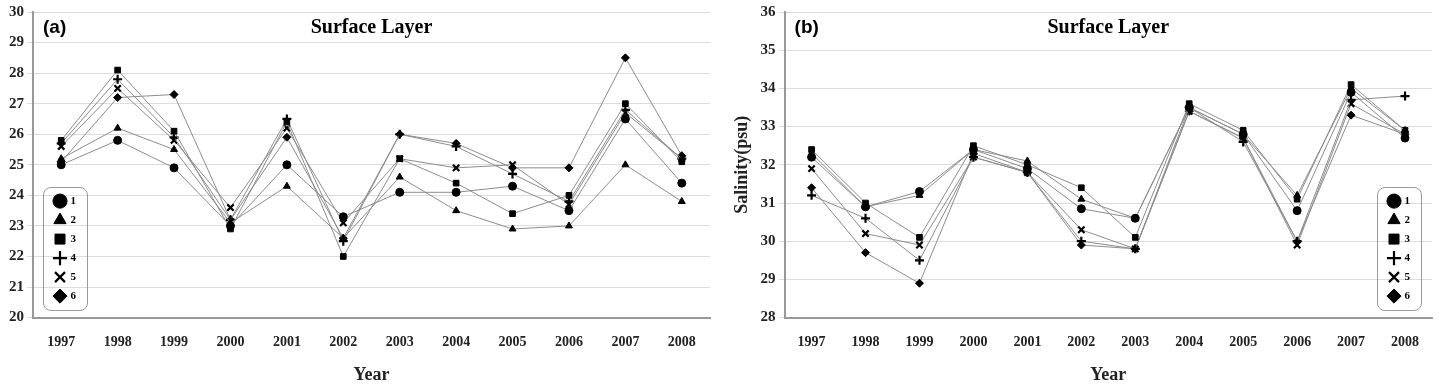  What do you see at coordinates (768, 125) in the screenshot?
I see `y-tick-label: 33` at bounding box center [768, 125].